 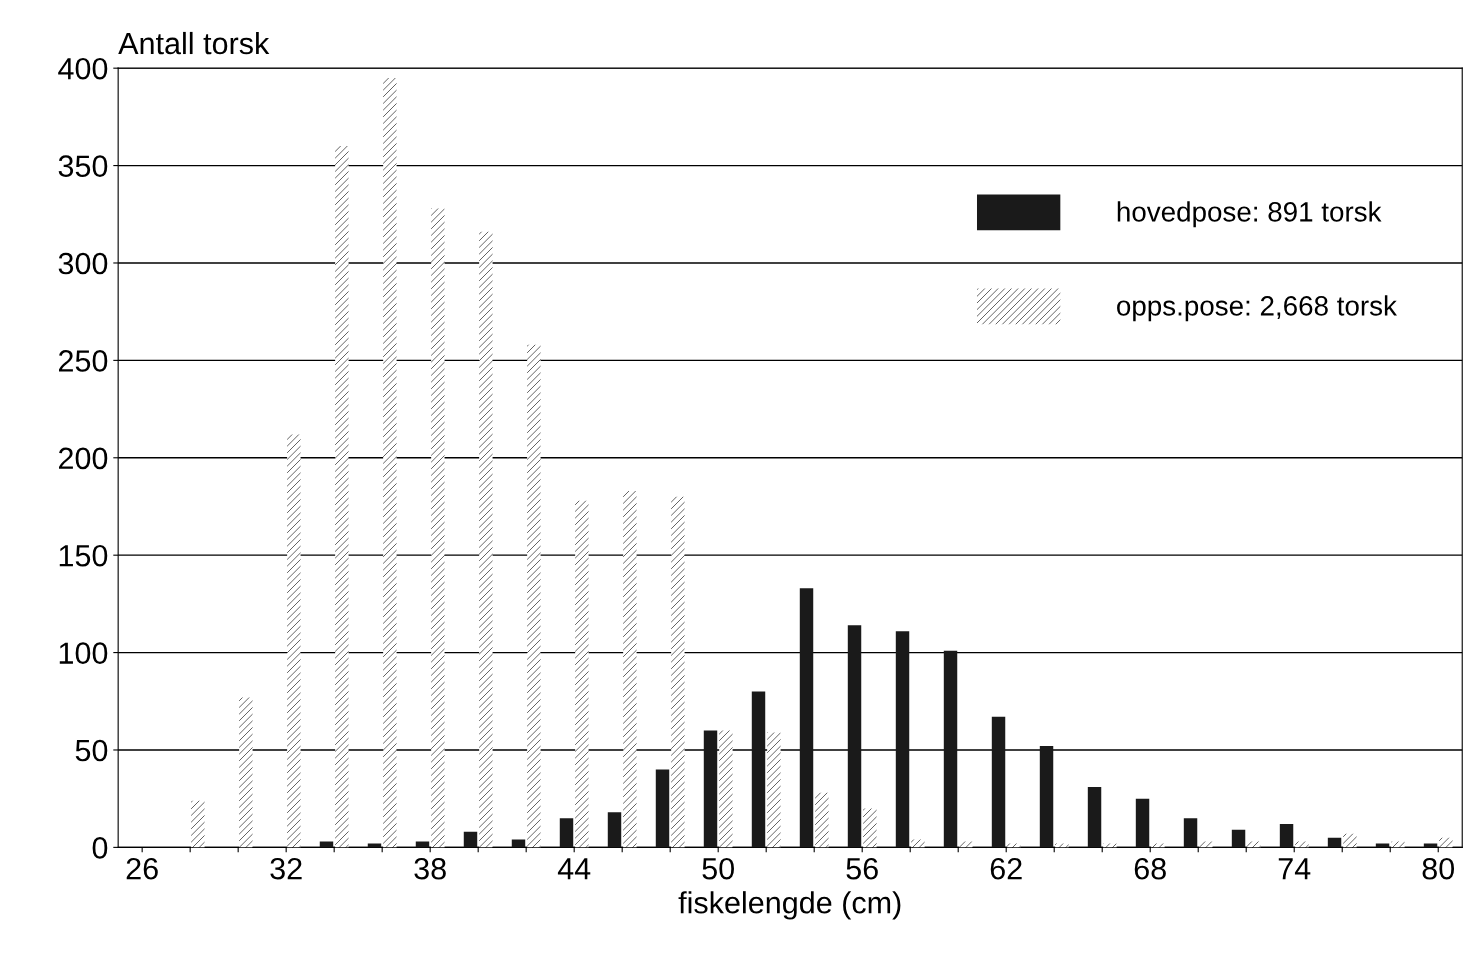 I want to click on x-tick-label: 50, so click(x=718, y=868).